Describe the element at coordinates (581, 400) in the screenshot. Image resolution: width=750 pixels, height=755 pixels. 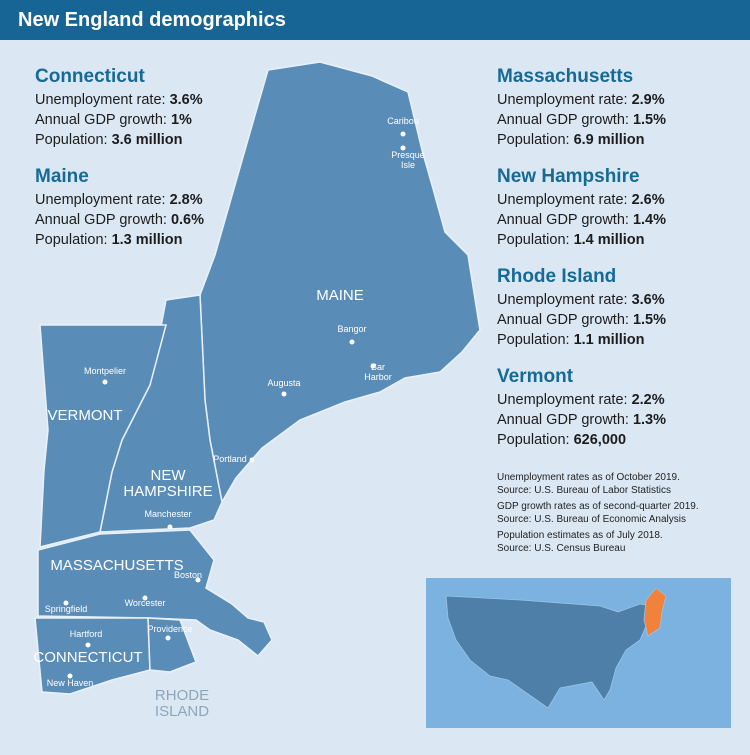
I see `stat-row: Unemployment rate: 2.2%` at that location.